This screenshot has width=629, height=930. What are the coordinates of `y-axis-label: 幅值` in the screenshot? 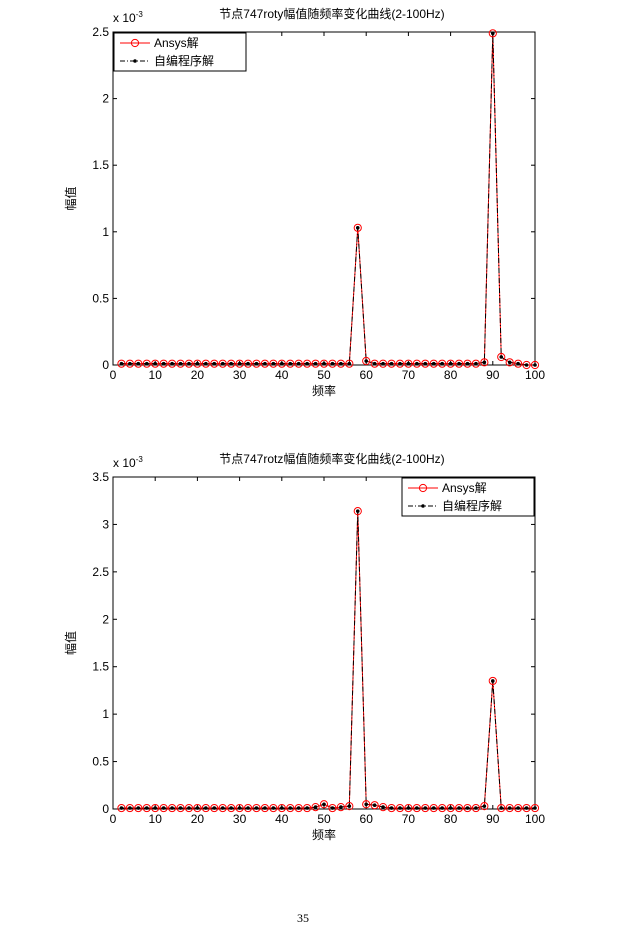 It's located at (70, 198).